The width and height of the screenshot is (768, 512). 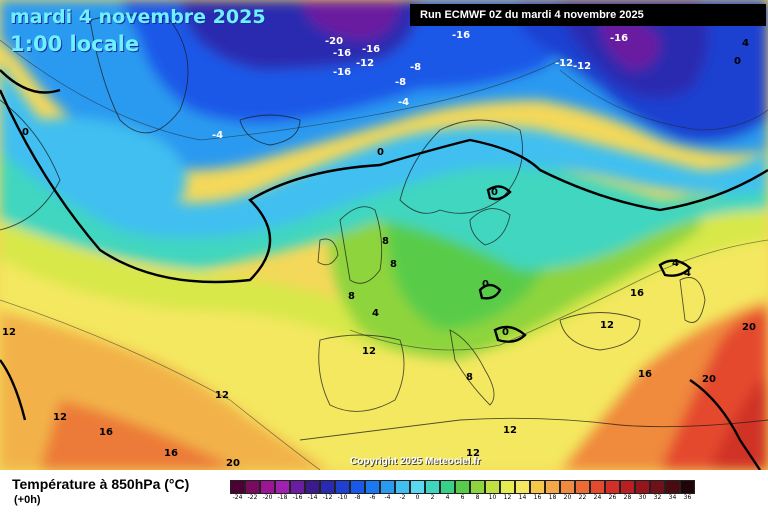 I want to click on legend-value: 28, so click(x=627, y=497).